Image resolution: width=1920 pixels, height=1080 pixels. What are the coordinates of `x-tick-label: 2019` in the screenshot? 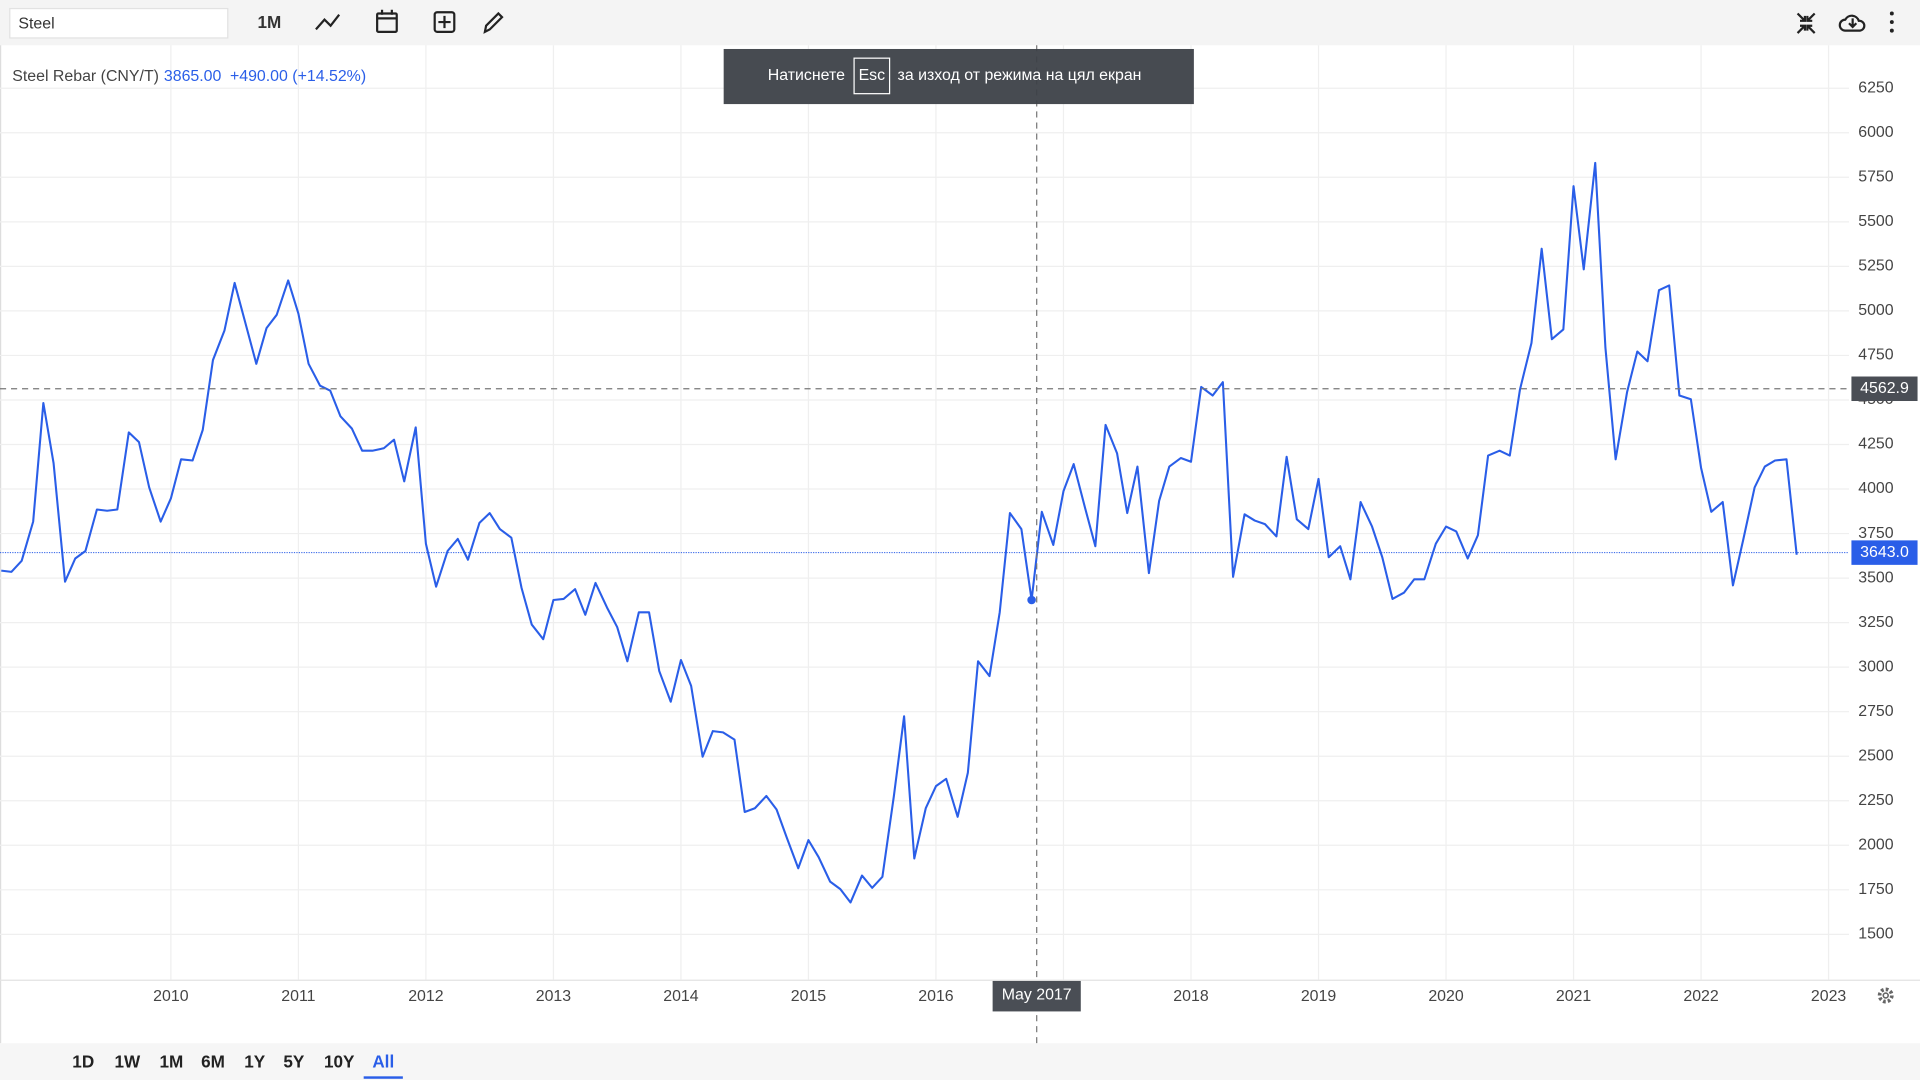 It's located at (1319, 996).